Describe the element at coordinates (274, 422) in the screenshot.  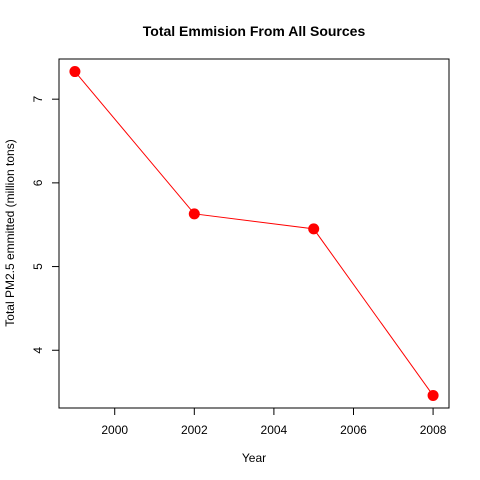
I see `x-axis: 2000 2002 2004 2006 2008` at that location.